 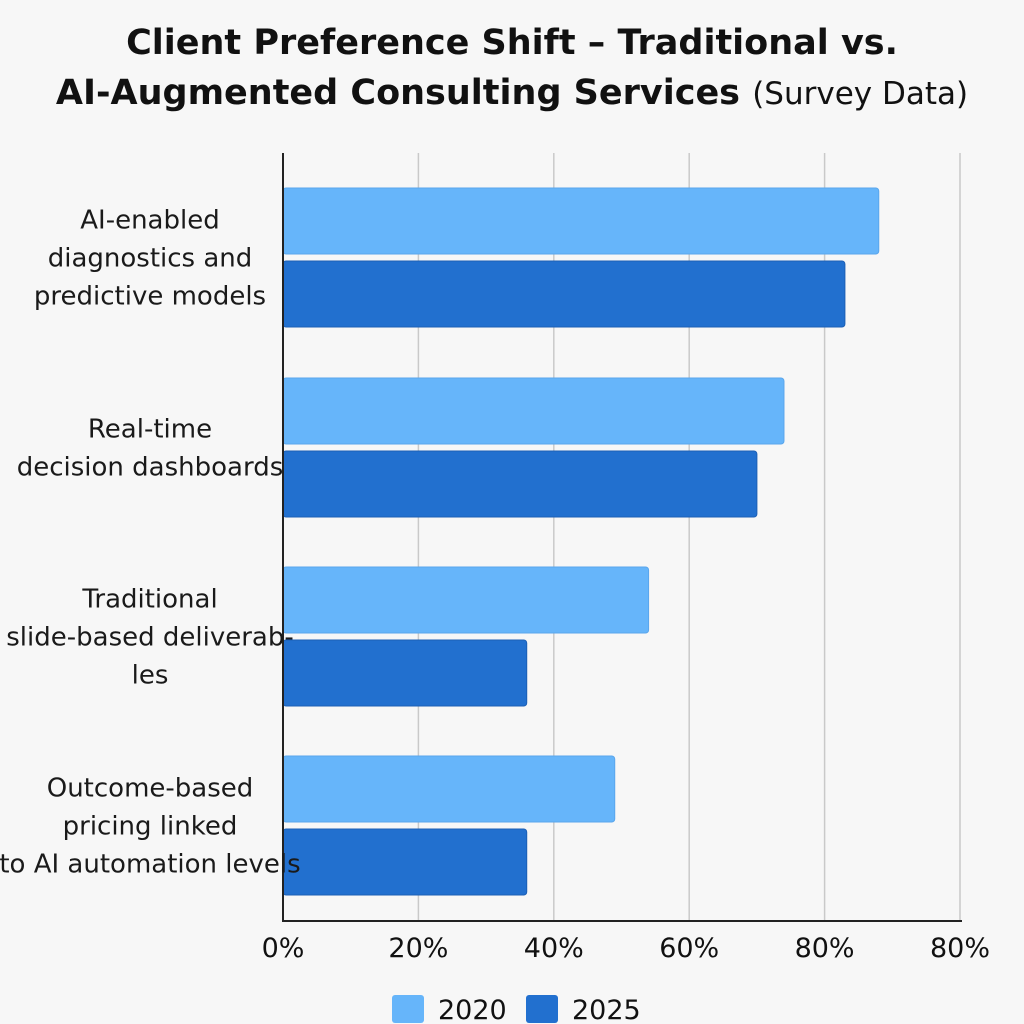 I want to click on category-label-line: diagnostics and, so click(x=150, y=259).